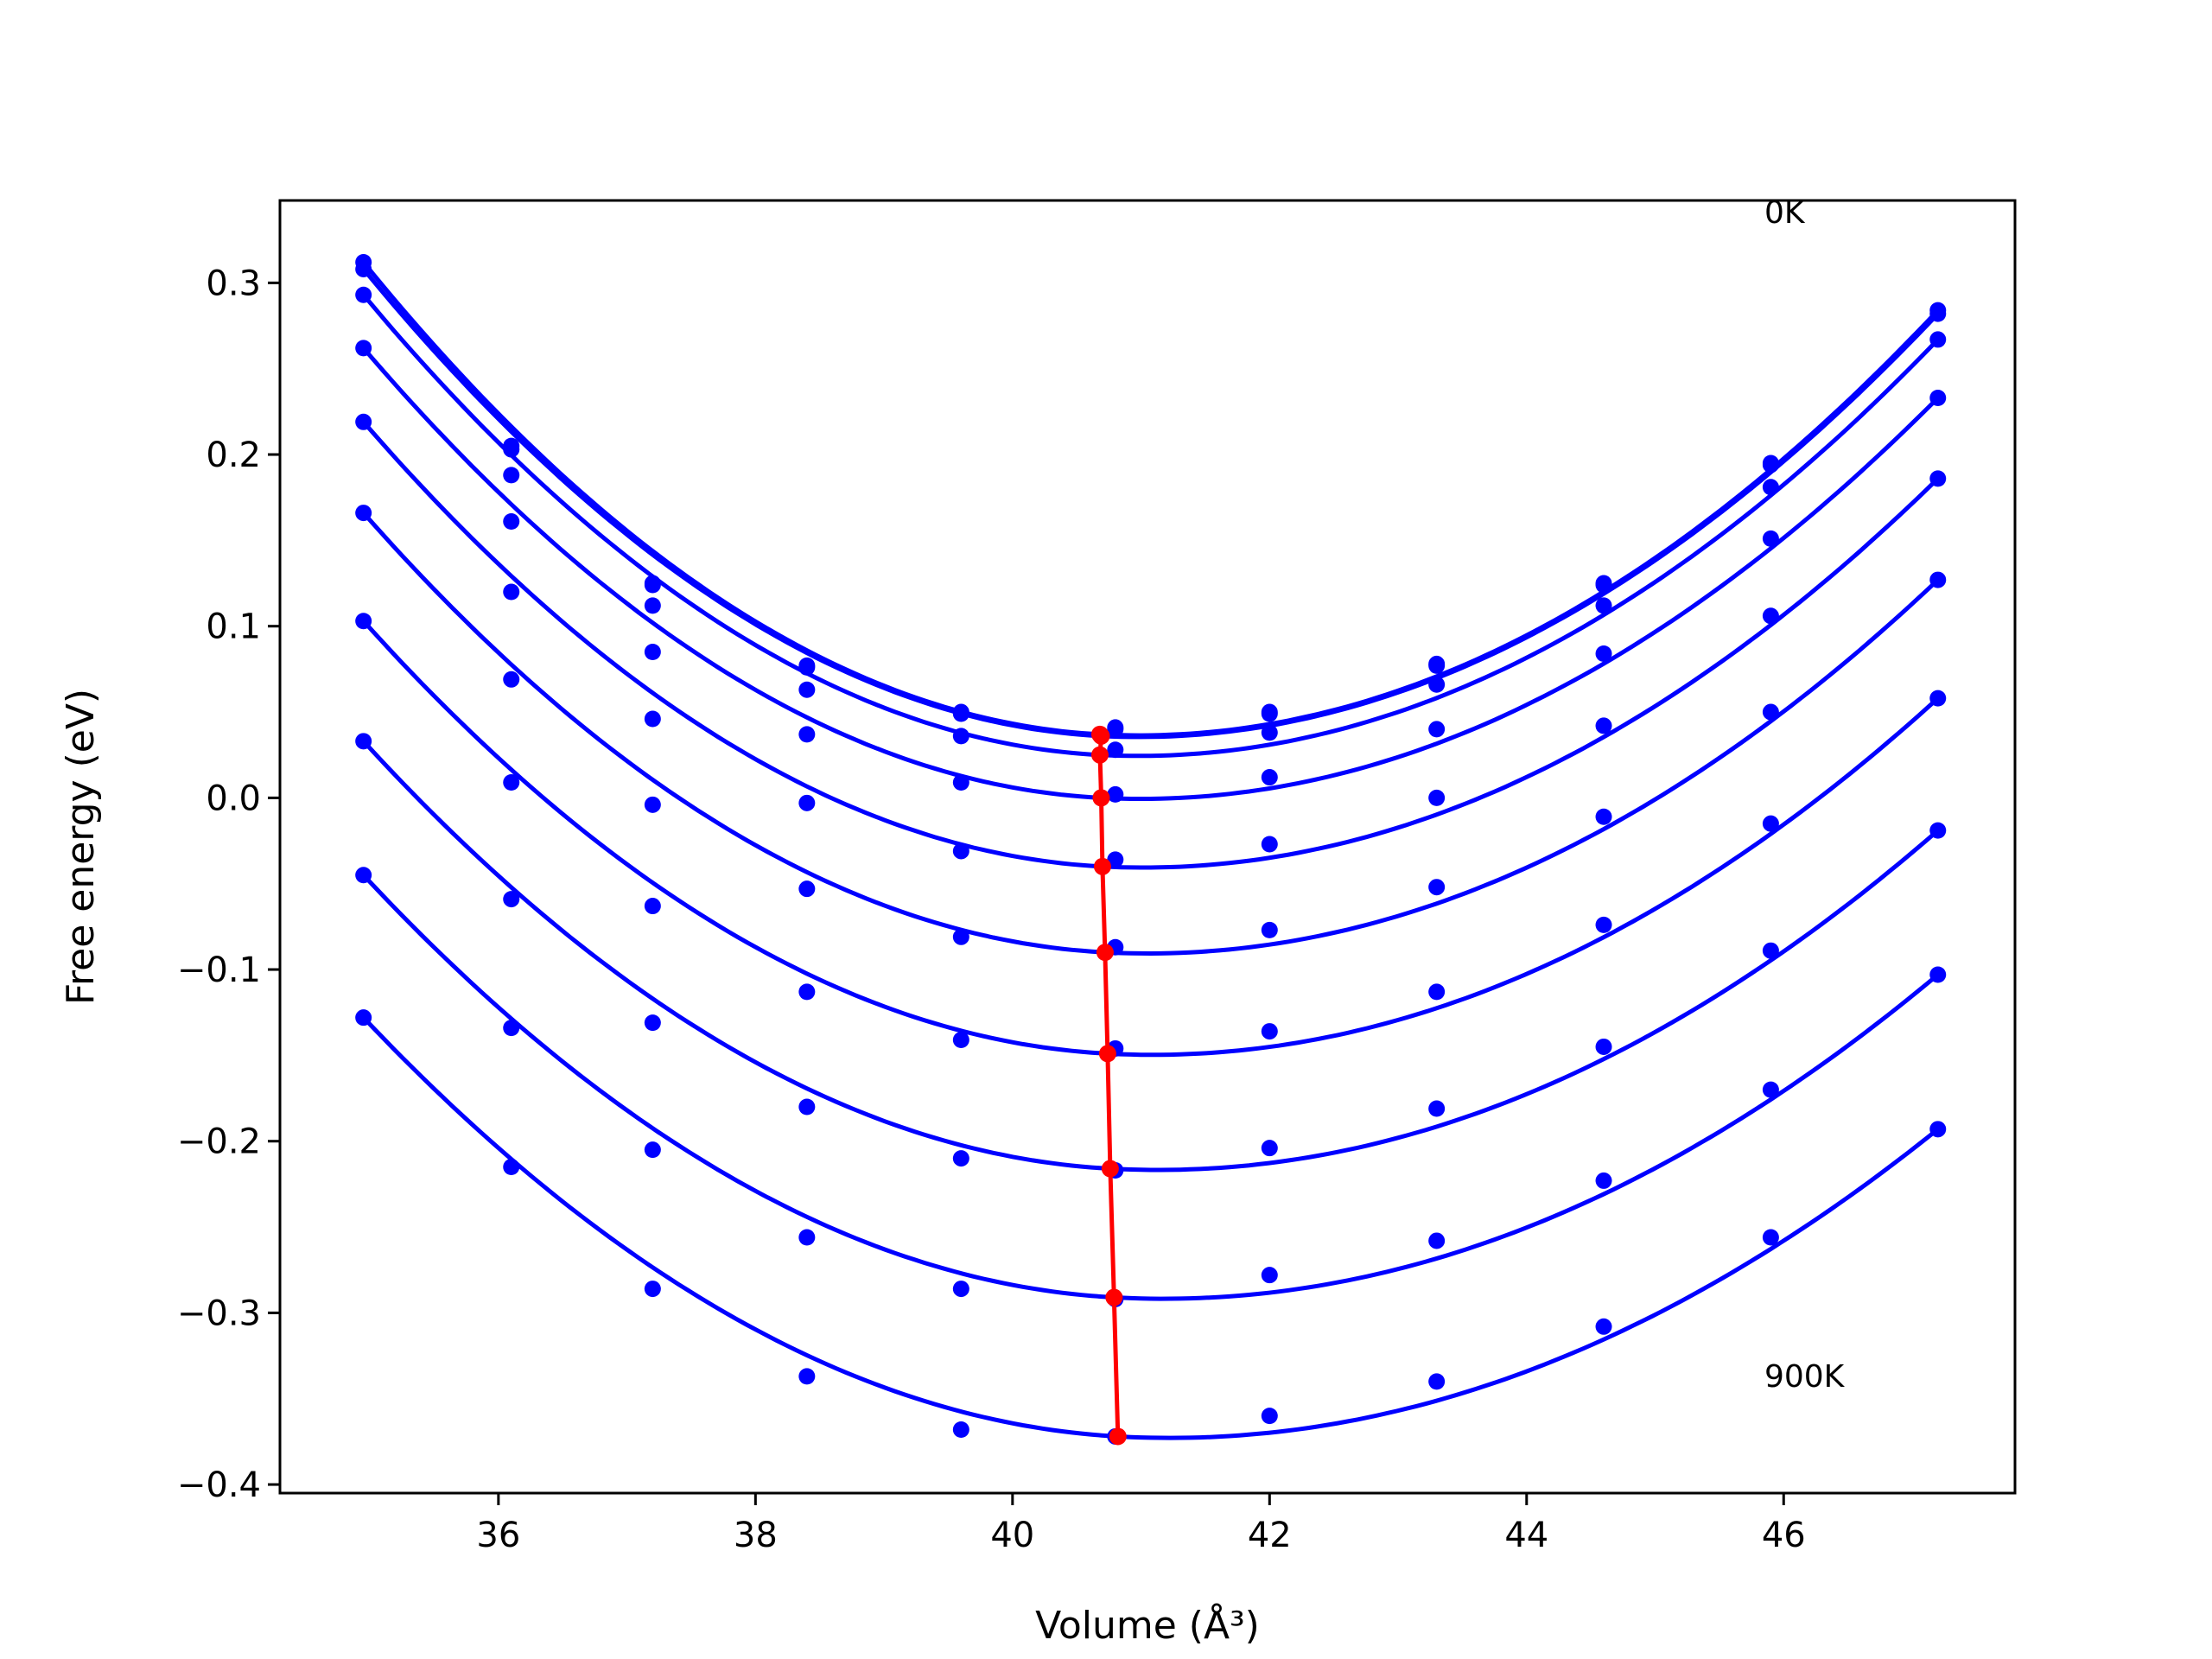 This screenshot has height=1659, width=2212. Describe the element at coordinates (1147, 1625) in the screenshot. I see `x-axis-label: Volume (Å³)` at that location.